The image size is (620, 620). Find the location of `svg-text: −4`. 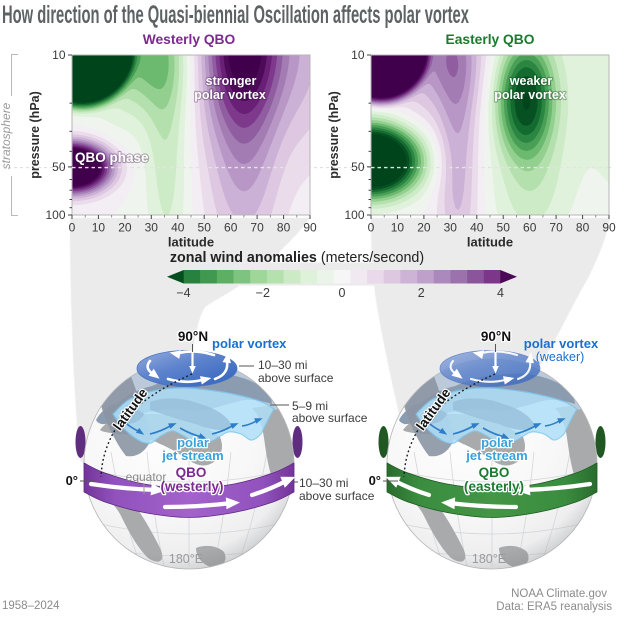

svg-text: −4 is located at coordinates (183, 293).